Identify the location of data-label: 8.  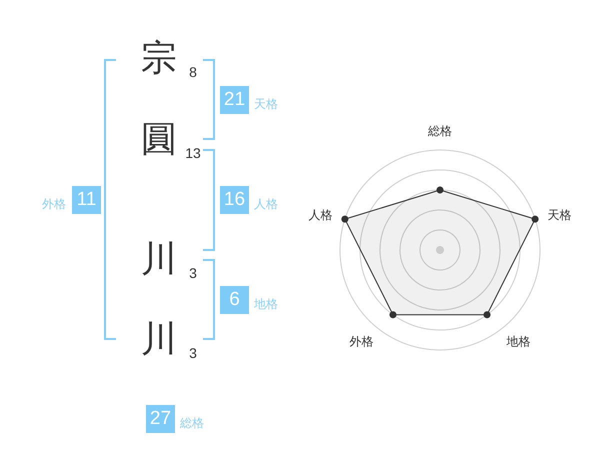
(193, 72).